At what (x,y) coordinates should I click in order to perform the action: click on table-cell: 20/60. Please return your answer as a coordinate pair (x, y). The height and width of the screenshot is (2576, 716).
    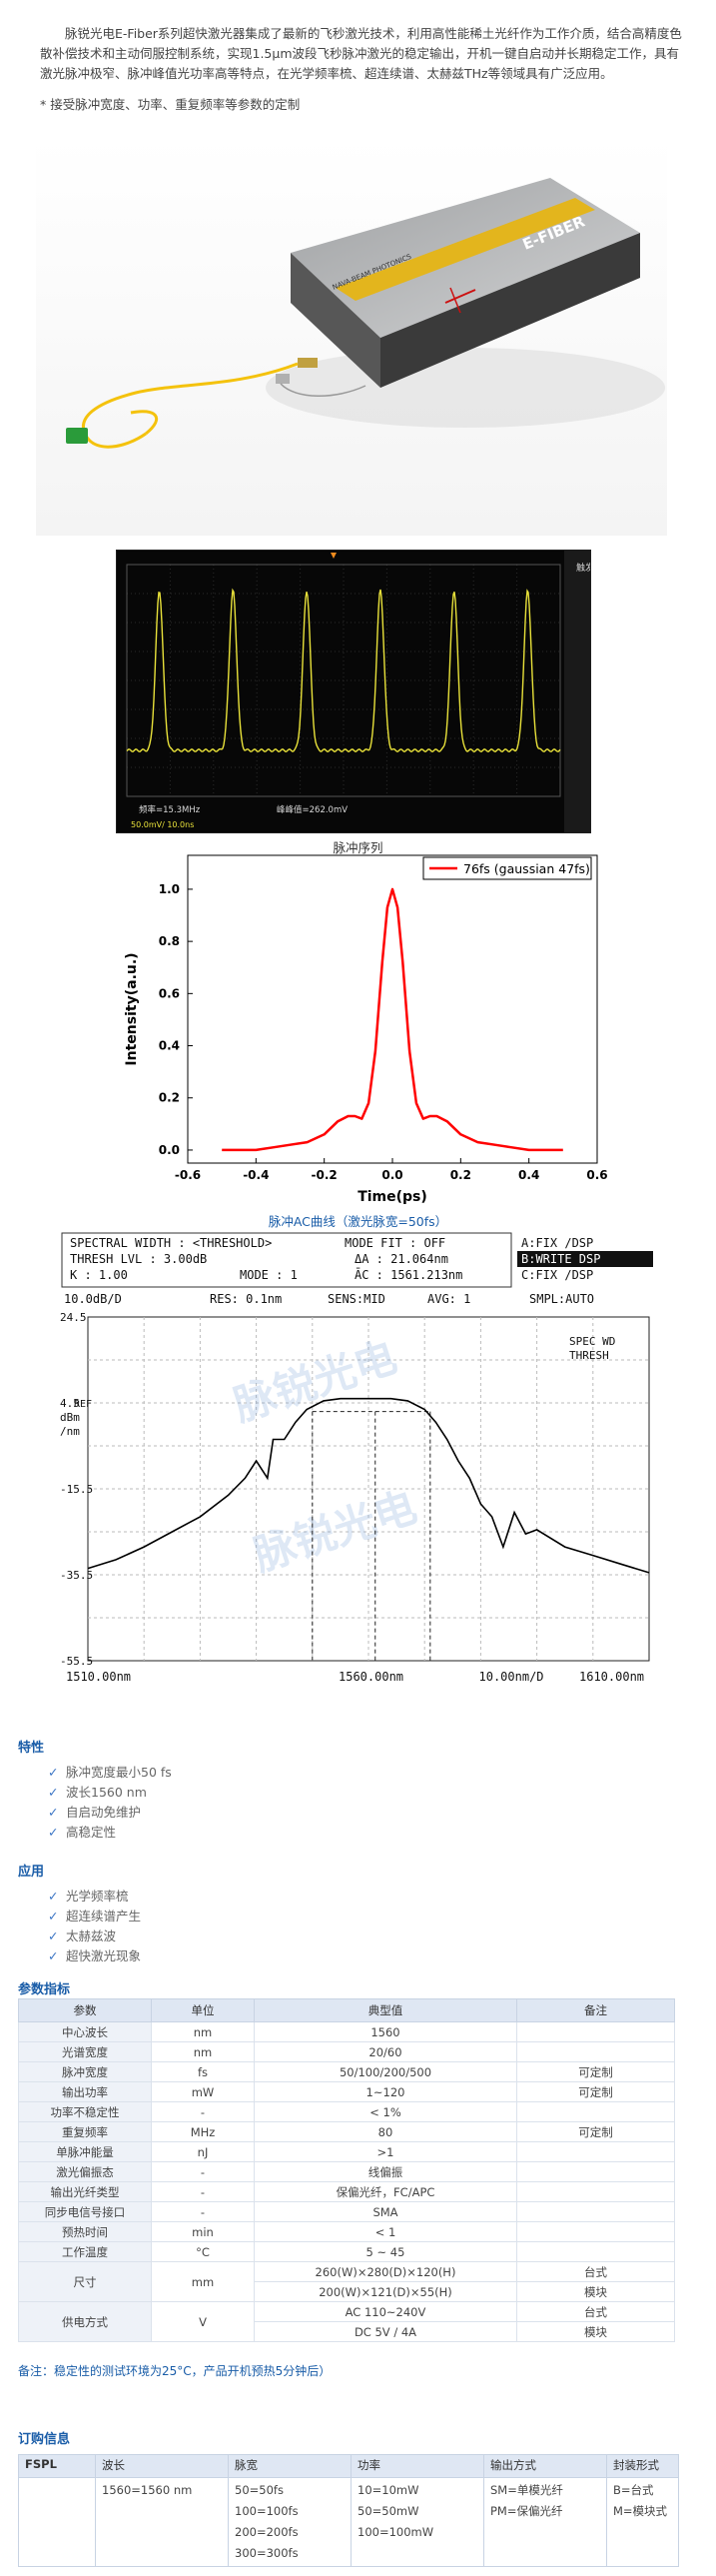
    Looking at the image, I should click on (385, 2051).